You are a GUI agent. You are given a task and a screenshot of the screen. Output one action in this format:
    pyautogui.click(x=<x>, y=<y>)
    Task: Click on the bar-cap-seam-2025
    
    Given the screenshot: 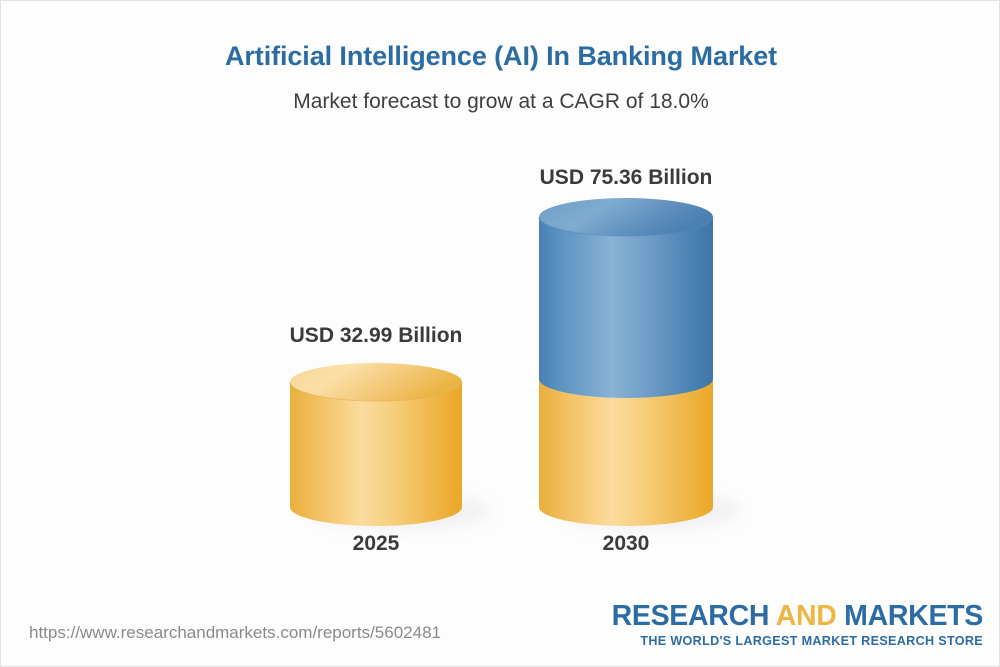 What is the action you would take?
    pyautogui.click(x=376, y=391)
    